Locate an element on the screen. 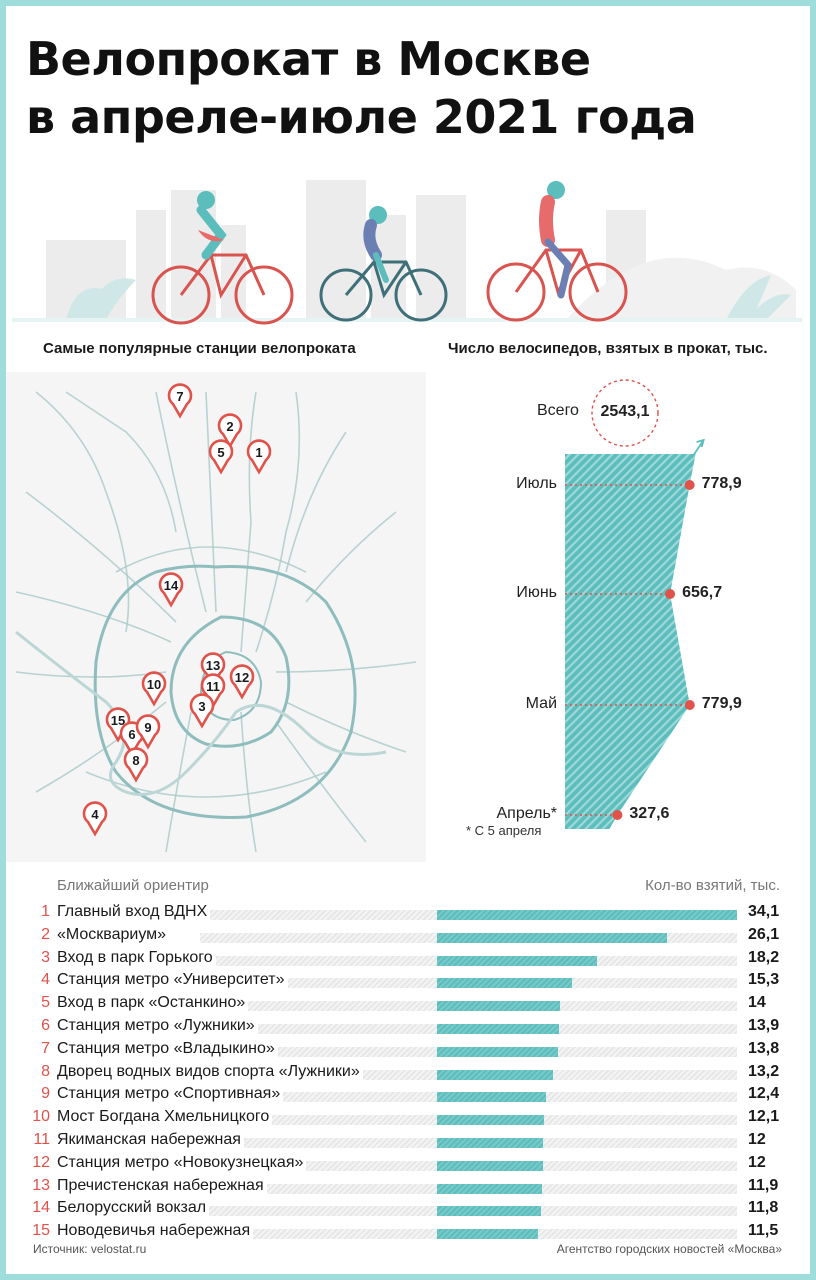 This screenshot has height=1280, width=816. garden-ring is located at coordinates (231, 686).